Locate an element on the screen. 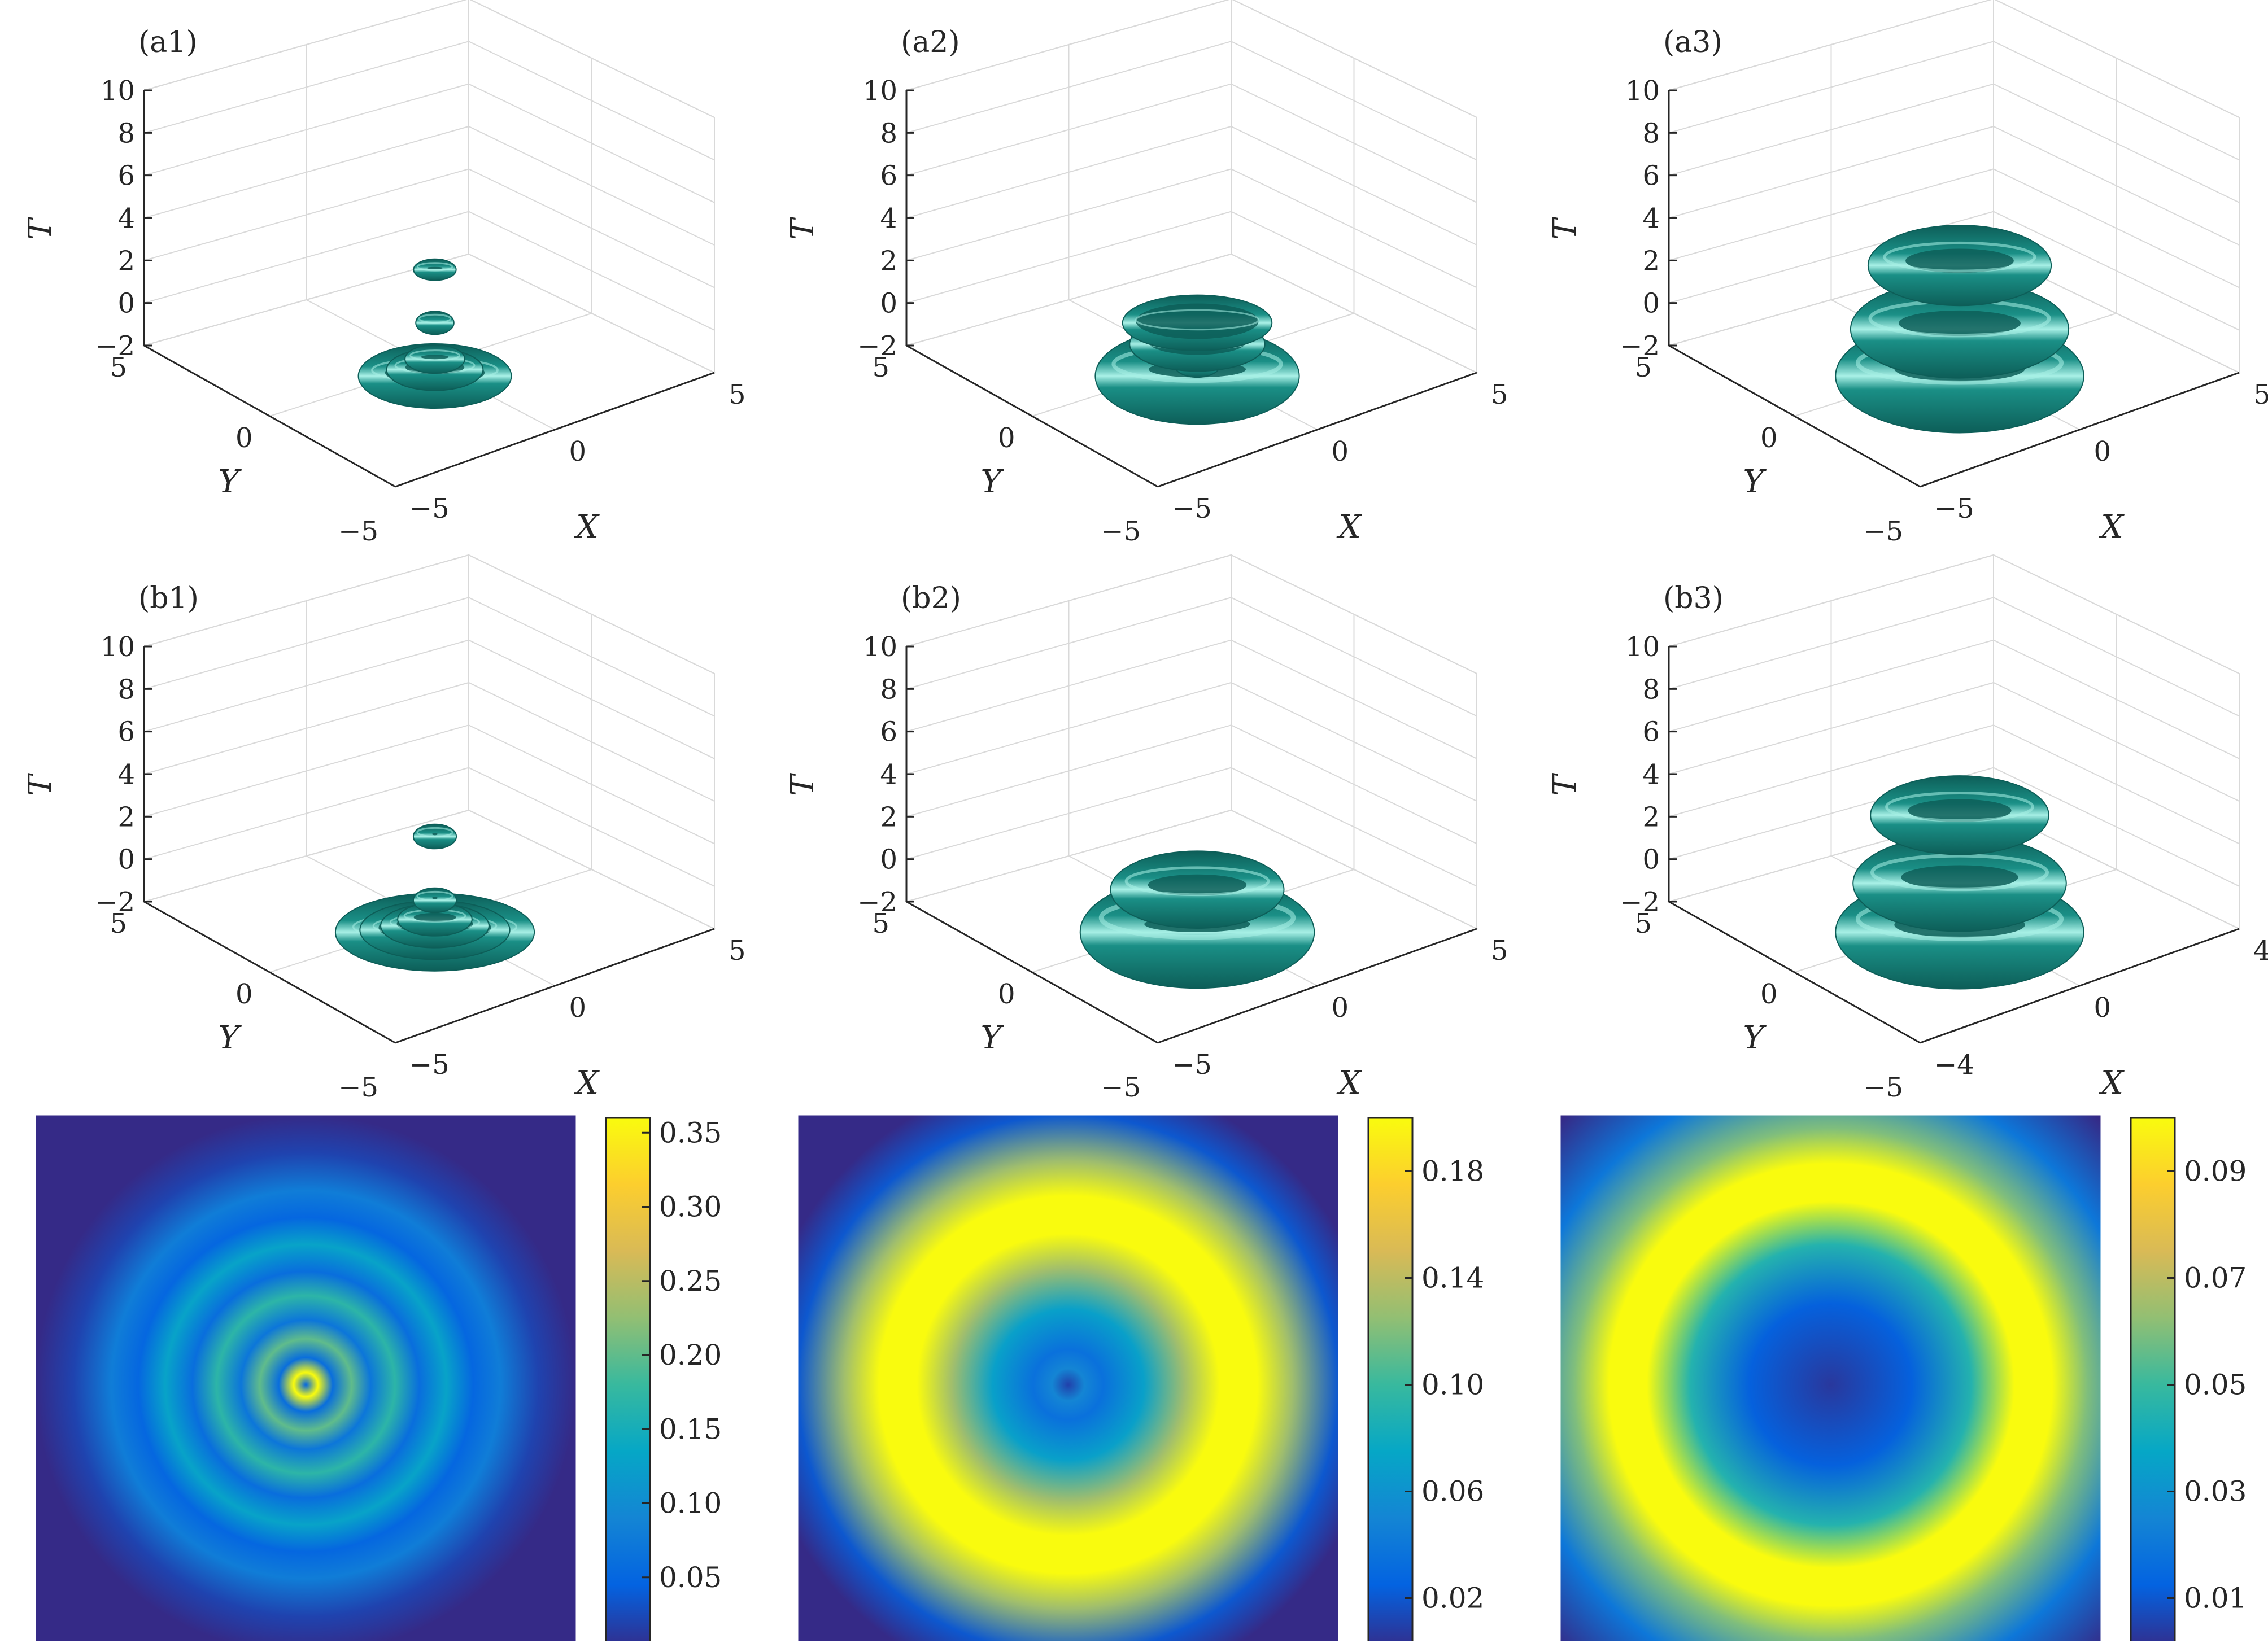  colorbar-tick-label: 0.06 is located at coordinates (1452, 1491).